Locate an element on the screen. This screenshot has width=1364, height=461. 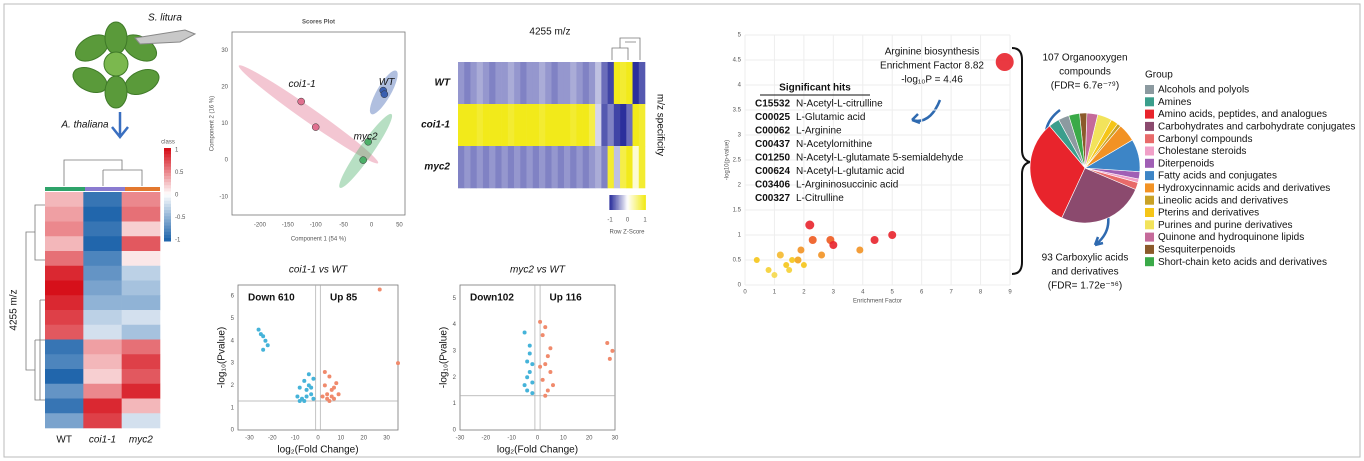
chart-title: Scores Plot is located at coordinates (318, 23).